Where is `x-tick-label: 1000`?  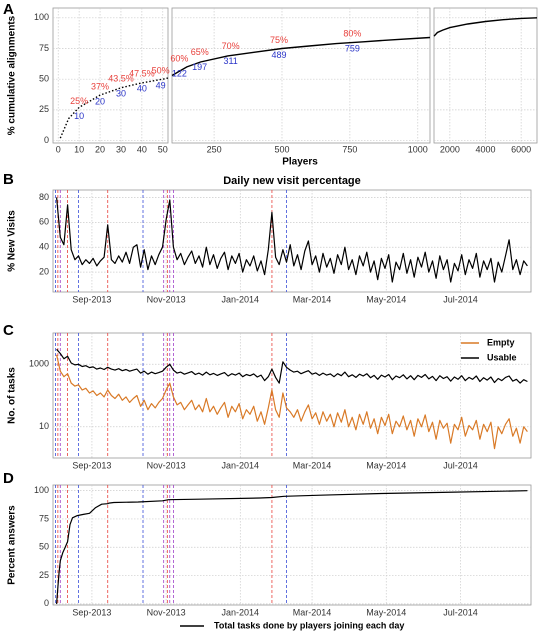
x-tick-label: 1000 is located at coordinates (418, 149).